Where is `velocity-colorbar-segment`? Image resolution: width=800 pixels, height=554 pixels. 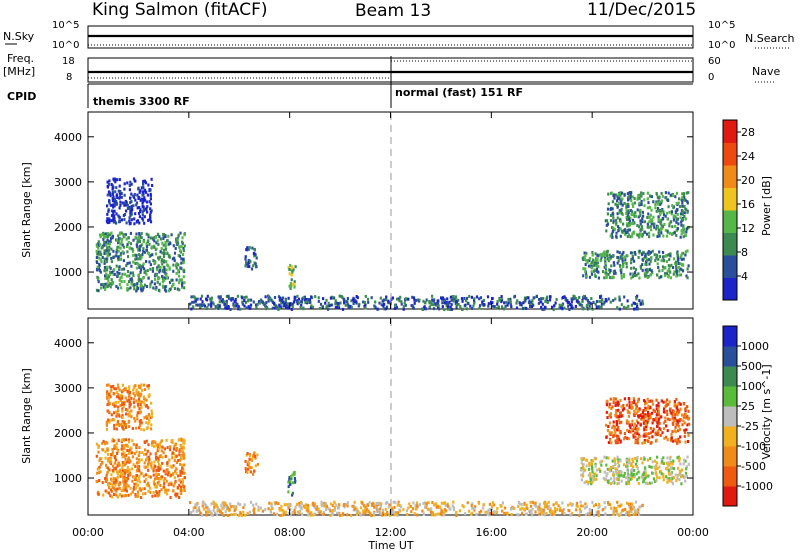 velocity-colorbar-segment is located at coordinates (730, 476).